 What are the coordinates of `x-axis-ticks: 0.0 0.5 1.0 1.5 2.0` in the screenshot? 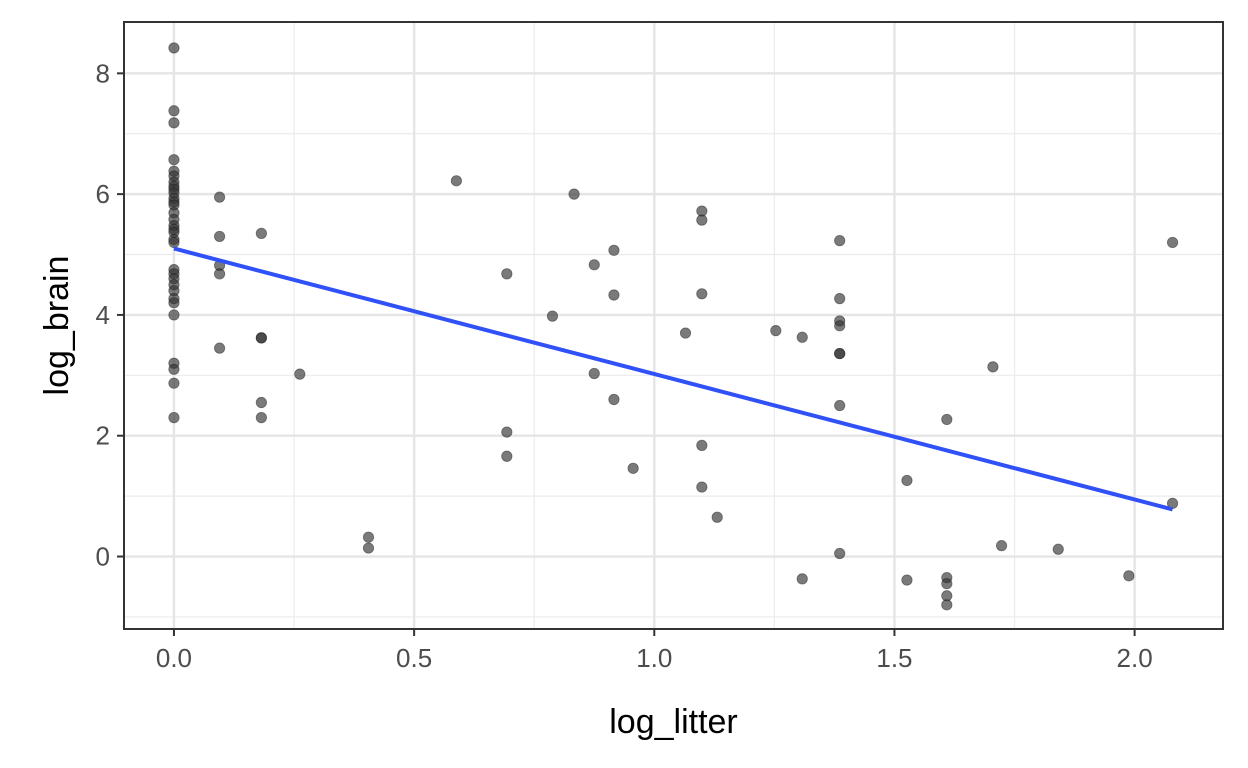 It's located at (654, 651).